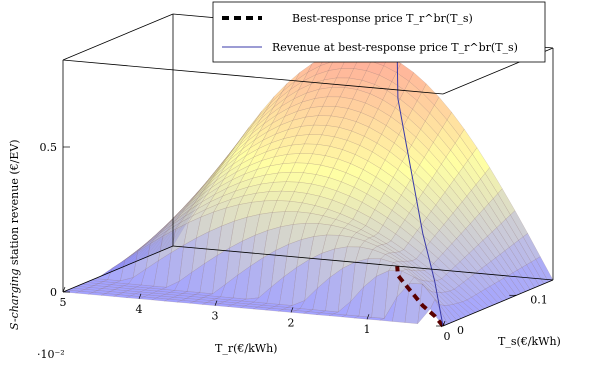 This screenshot has height=368, width=596. I want to click on legend-box, so click(379, 32).